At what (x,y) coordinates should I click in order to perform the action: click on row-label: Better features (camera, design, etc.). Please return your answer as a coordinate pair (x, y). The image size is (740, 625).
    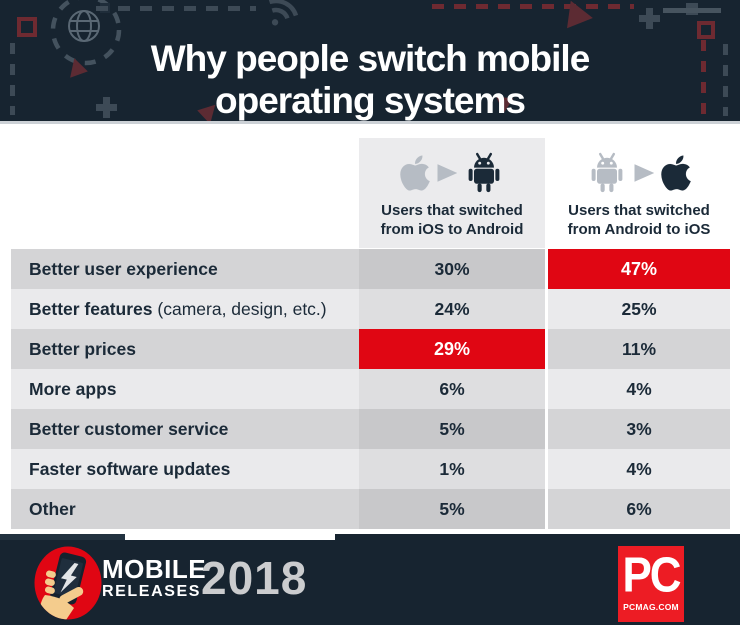
    Looking at the image, I should click on (185, 309).